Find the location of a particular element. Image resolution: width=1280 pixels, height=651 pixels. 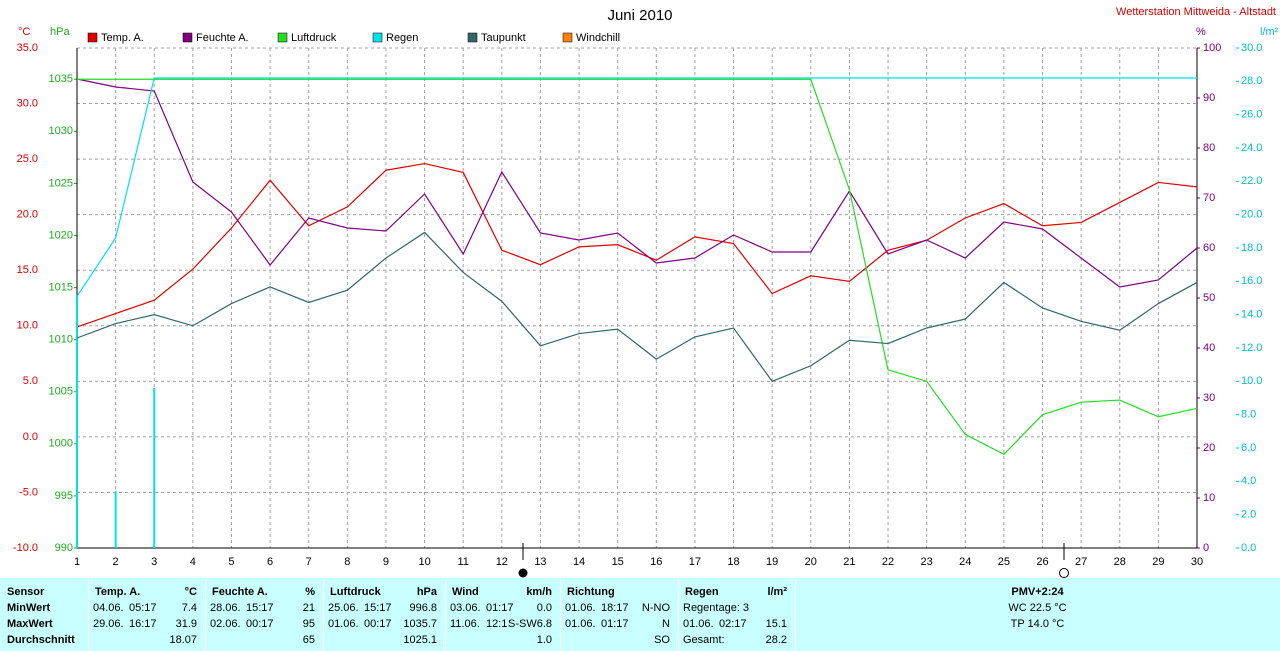

column-unit: hPa is located at coordinates (426, 592).